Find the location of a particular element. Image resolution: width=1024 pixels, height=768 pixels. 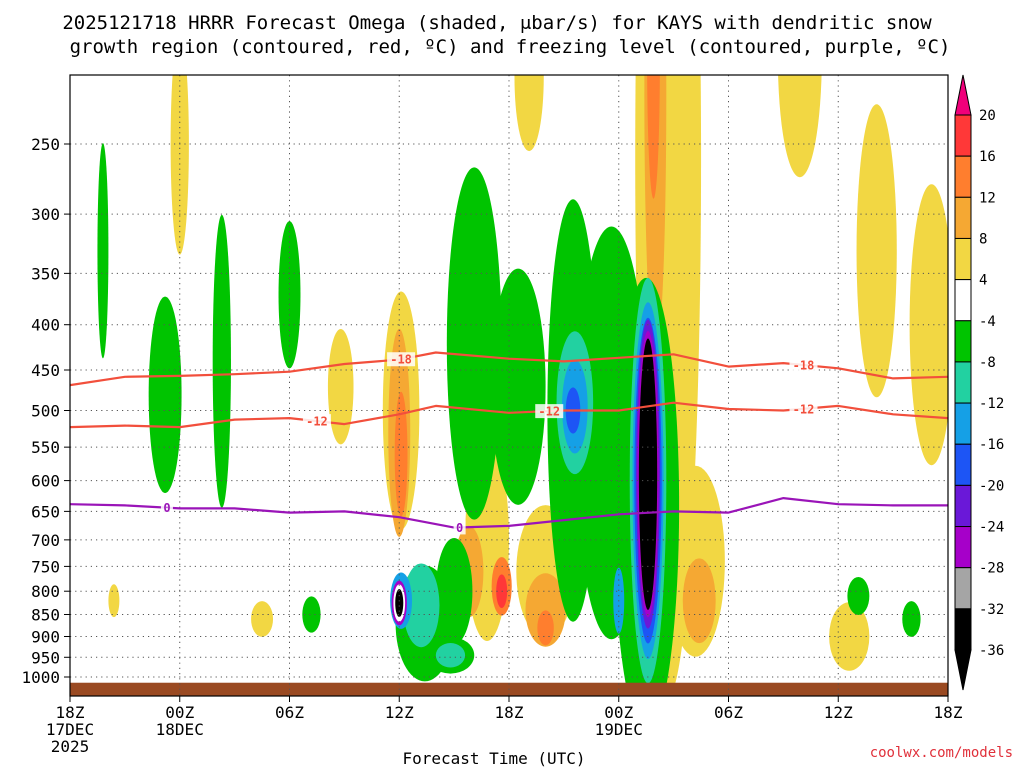

x-axis-title: Forecast Time (UTC) is located at coordinates (493, 758).